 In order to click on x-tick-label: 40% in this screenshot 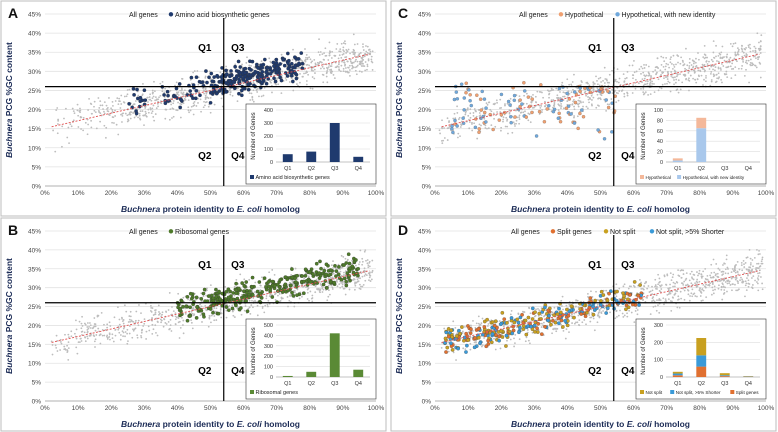, I will do `click(177, 408)`.